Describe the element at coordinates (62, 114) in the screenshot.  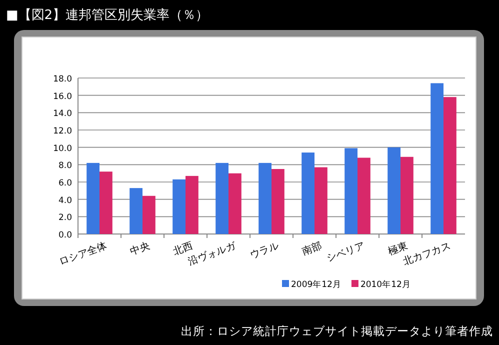
I see `y-tick-label: 14.0` at that location.